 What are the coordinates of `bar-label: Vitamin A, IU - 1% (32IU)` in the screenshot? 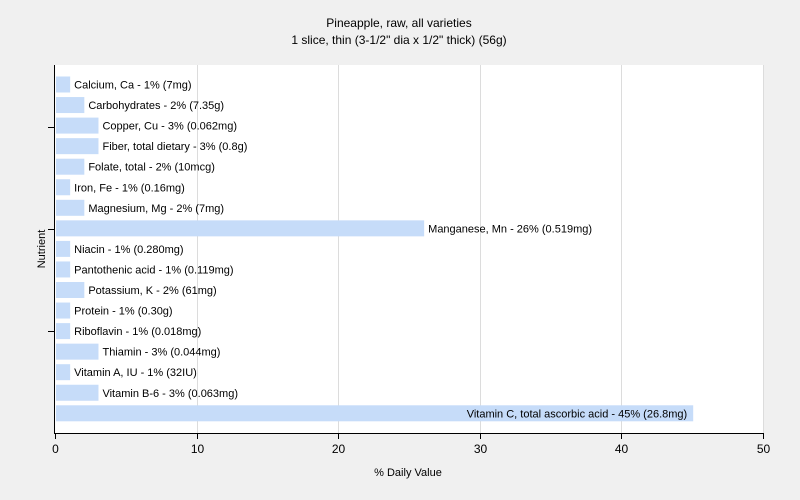 It's located at (135, 373).